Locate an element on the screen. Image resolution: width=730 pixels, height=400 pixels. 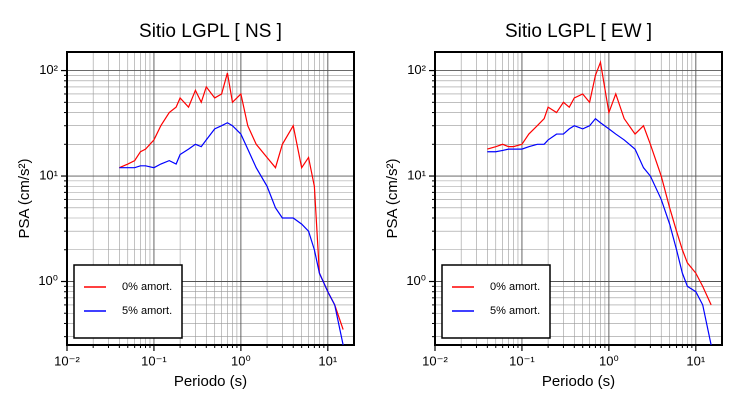
chart-title: Sitio LGPL [ EW ] is located at coordinates (578, 31).